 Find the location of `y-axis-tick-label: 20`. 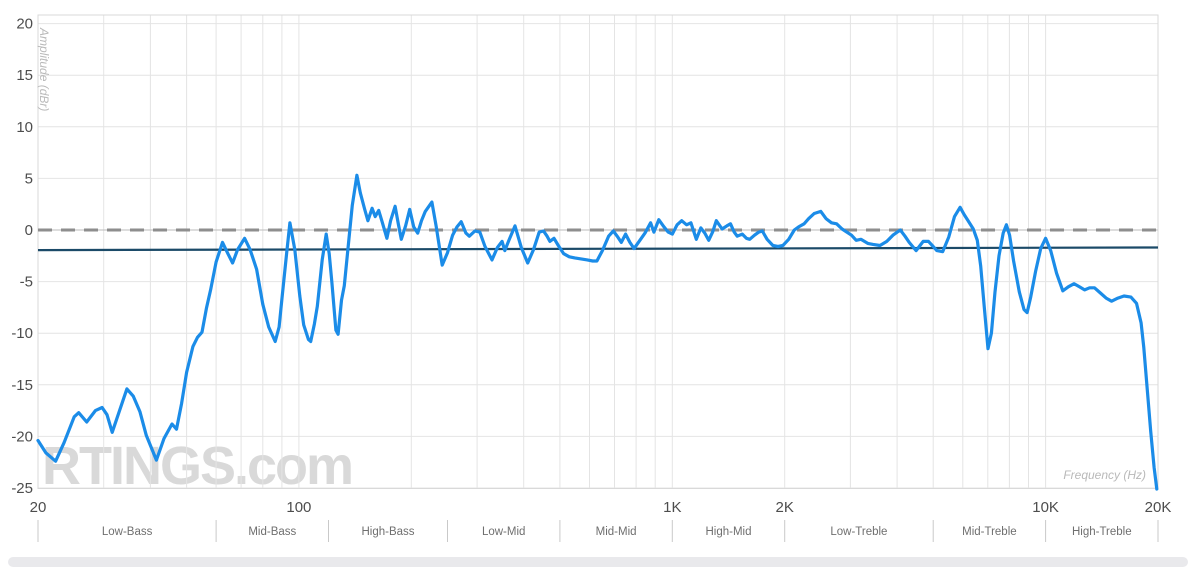

y-axis-tick-label: 20 is located at coordinates (24, 24).